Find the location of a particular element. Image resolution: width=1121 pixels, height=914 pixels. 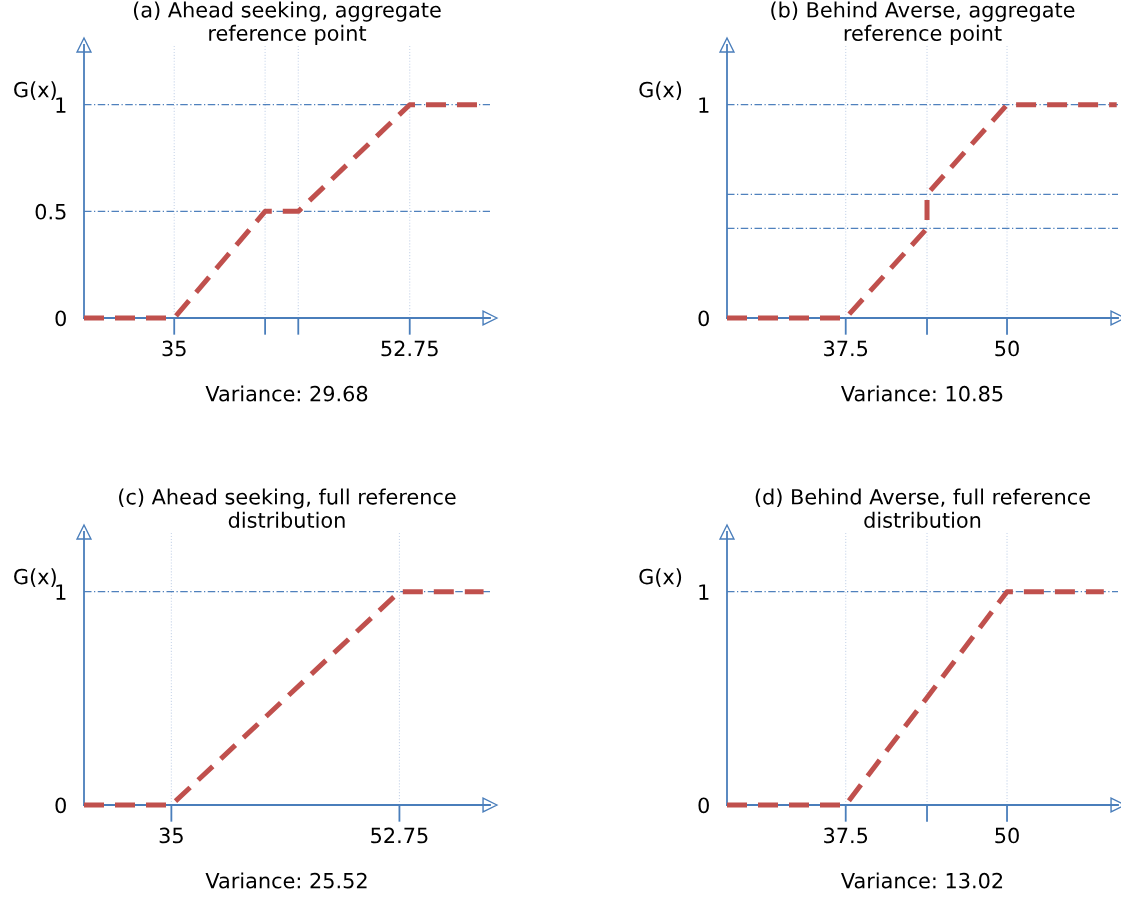

chart-title: (c) Ahead seeking, full reference distribution is located at coordinates (287, 508).